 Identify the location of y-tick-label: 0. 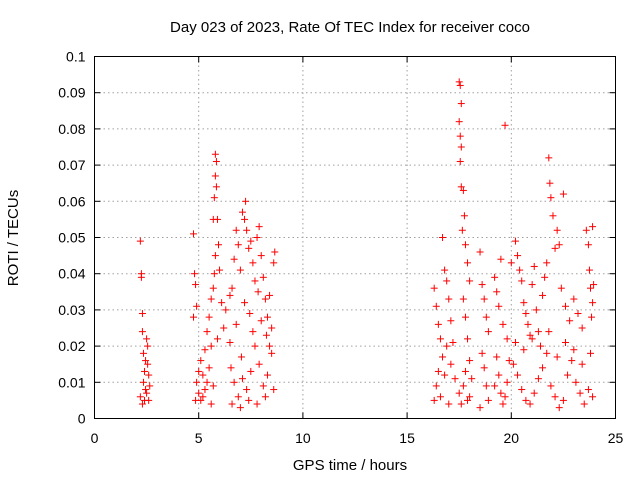
(82, 419).